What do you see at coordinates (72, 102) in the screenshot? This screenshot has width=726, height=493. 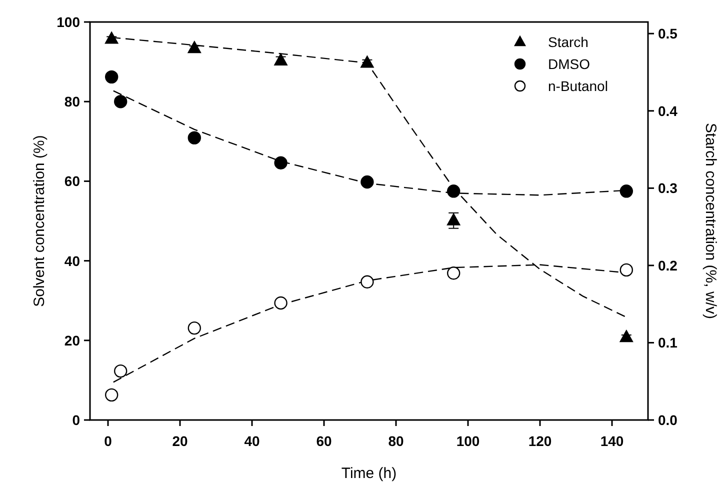 I see `y-tick-label: 80` at bounding box center [72, 102].